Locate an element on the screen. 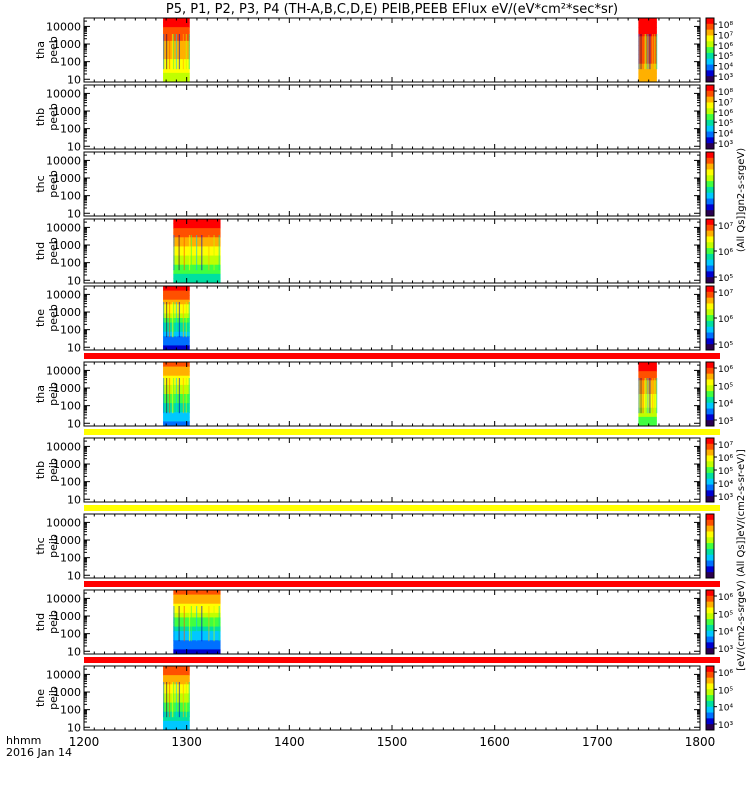 The height and width of the screenshot is (804, 750). probe-label: thd is located at coordinates (40, 251).